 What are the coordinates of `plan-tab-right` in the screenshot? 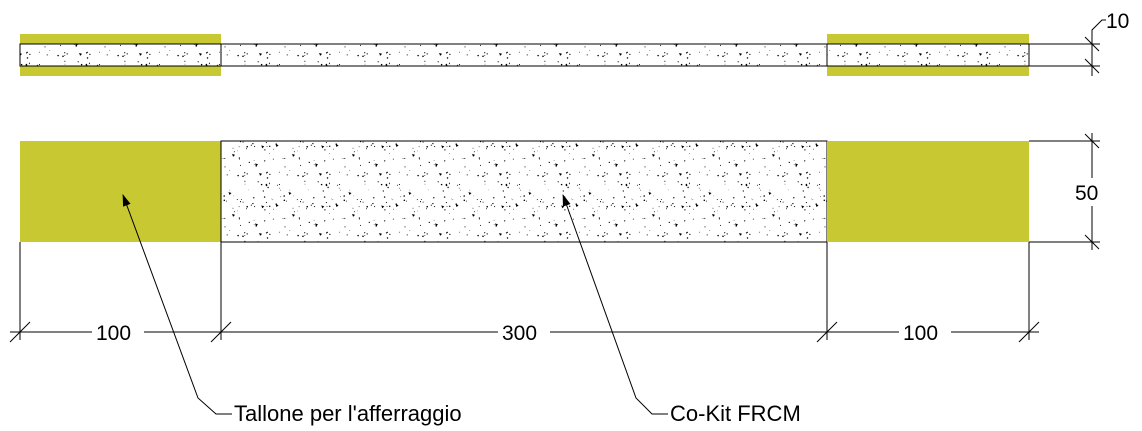 It's located at (928, 191).